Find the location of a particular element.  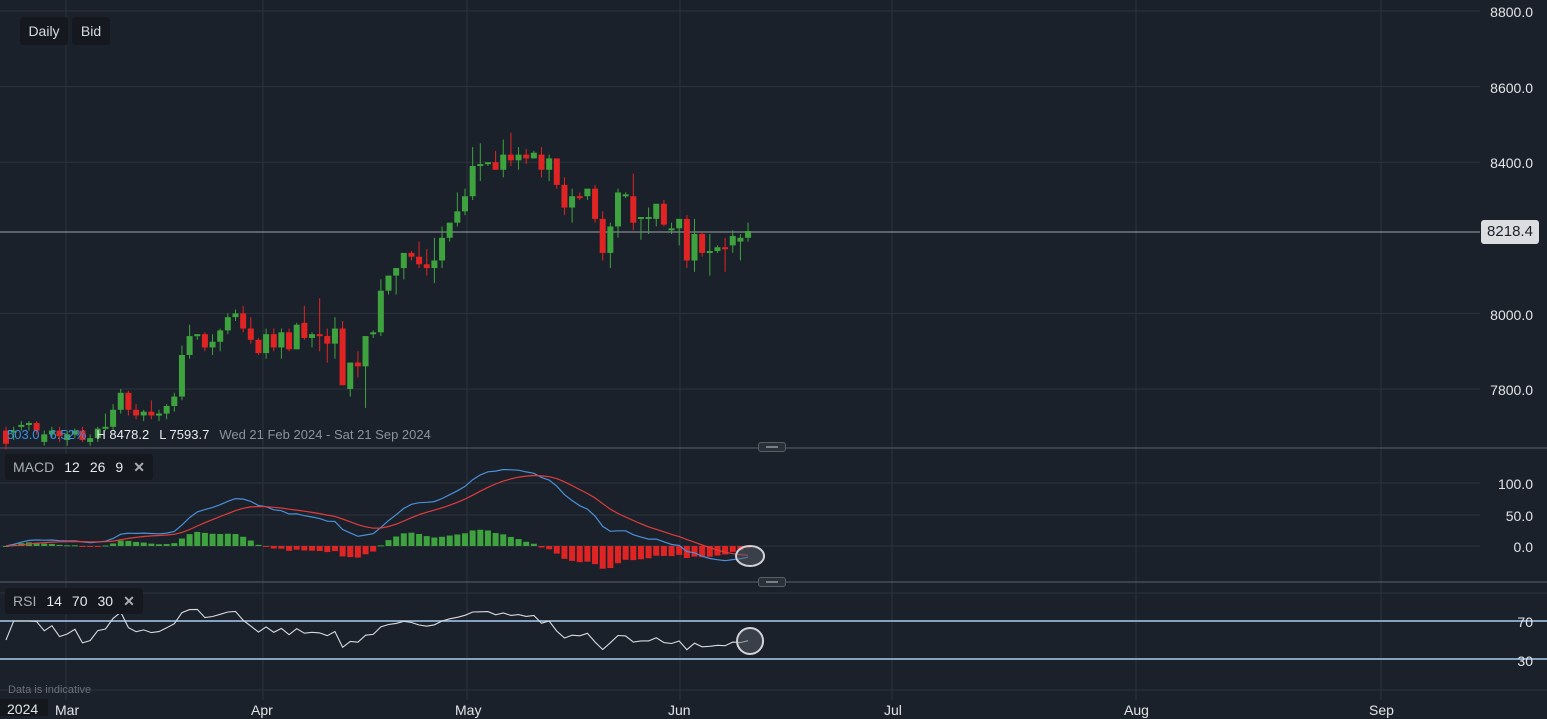

date-range: Wed 21 Feb 2024 - Sat 21 Sep 2024 is located at coordinates (325, 434).